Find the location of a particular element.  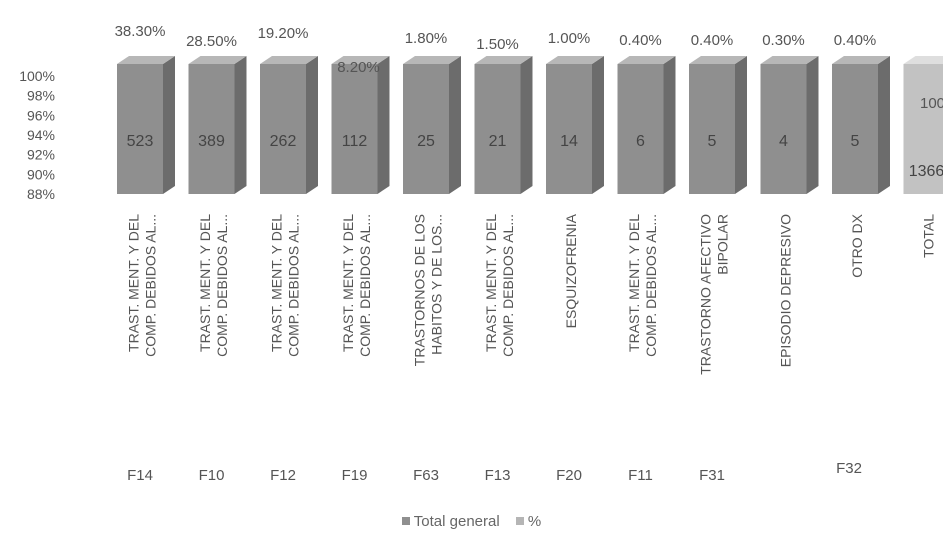

y-tick-label-6: 88% is located at coordinates (41, 194).